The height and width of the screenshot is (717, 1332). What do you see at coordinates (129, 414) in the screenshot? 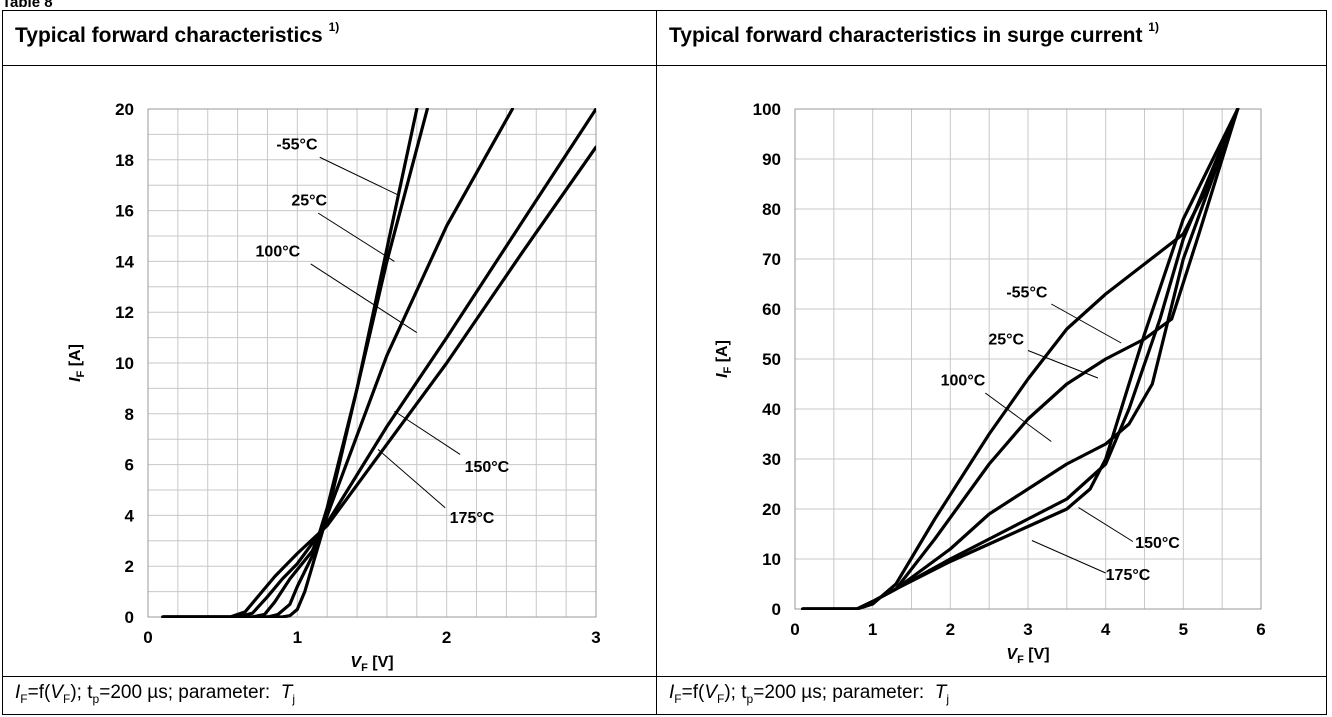
I see `y-tick-label: 8` at bounding box center [129, 414].